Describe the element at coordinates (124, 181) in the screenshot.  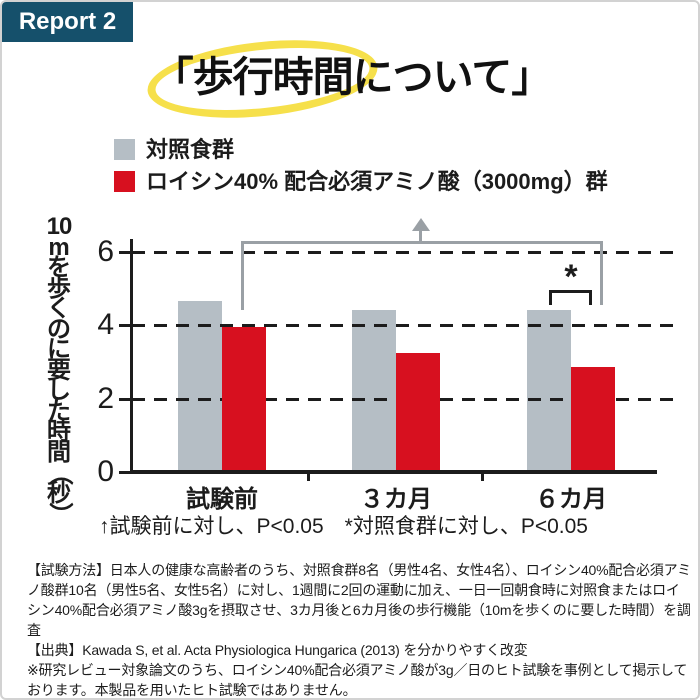
I see `legend-swatch-leucine` at that location.